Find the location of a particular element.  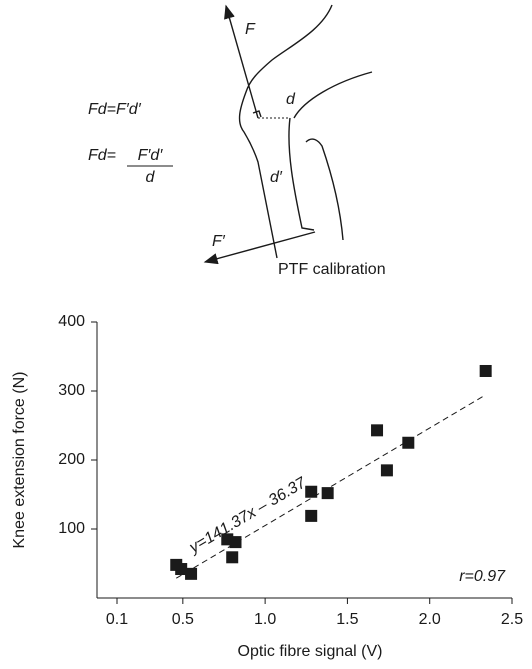

equation-denominator: d is located at coordinates (151, 177).